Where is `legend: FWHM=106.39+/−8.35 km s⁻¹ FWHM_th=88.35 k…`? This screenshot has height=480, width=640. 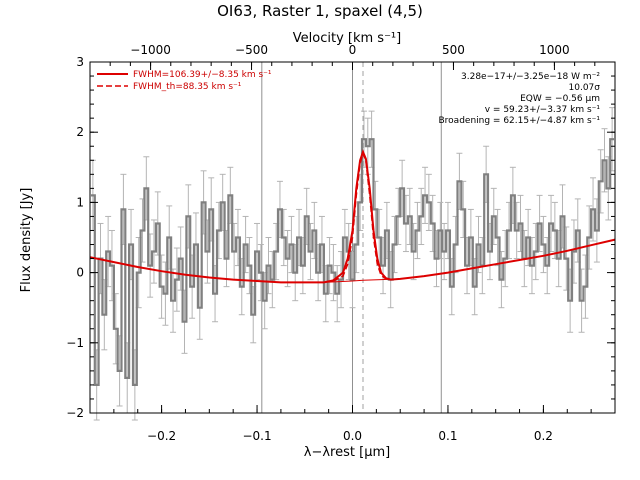 legend: FWHM=106.39+/−8.35 km s⁻¹ FWHM_th=88.35 k… is located at coordinates (184, 81).